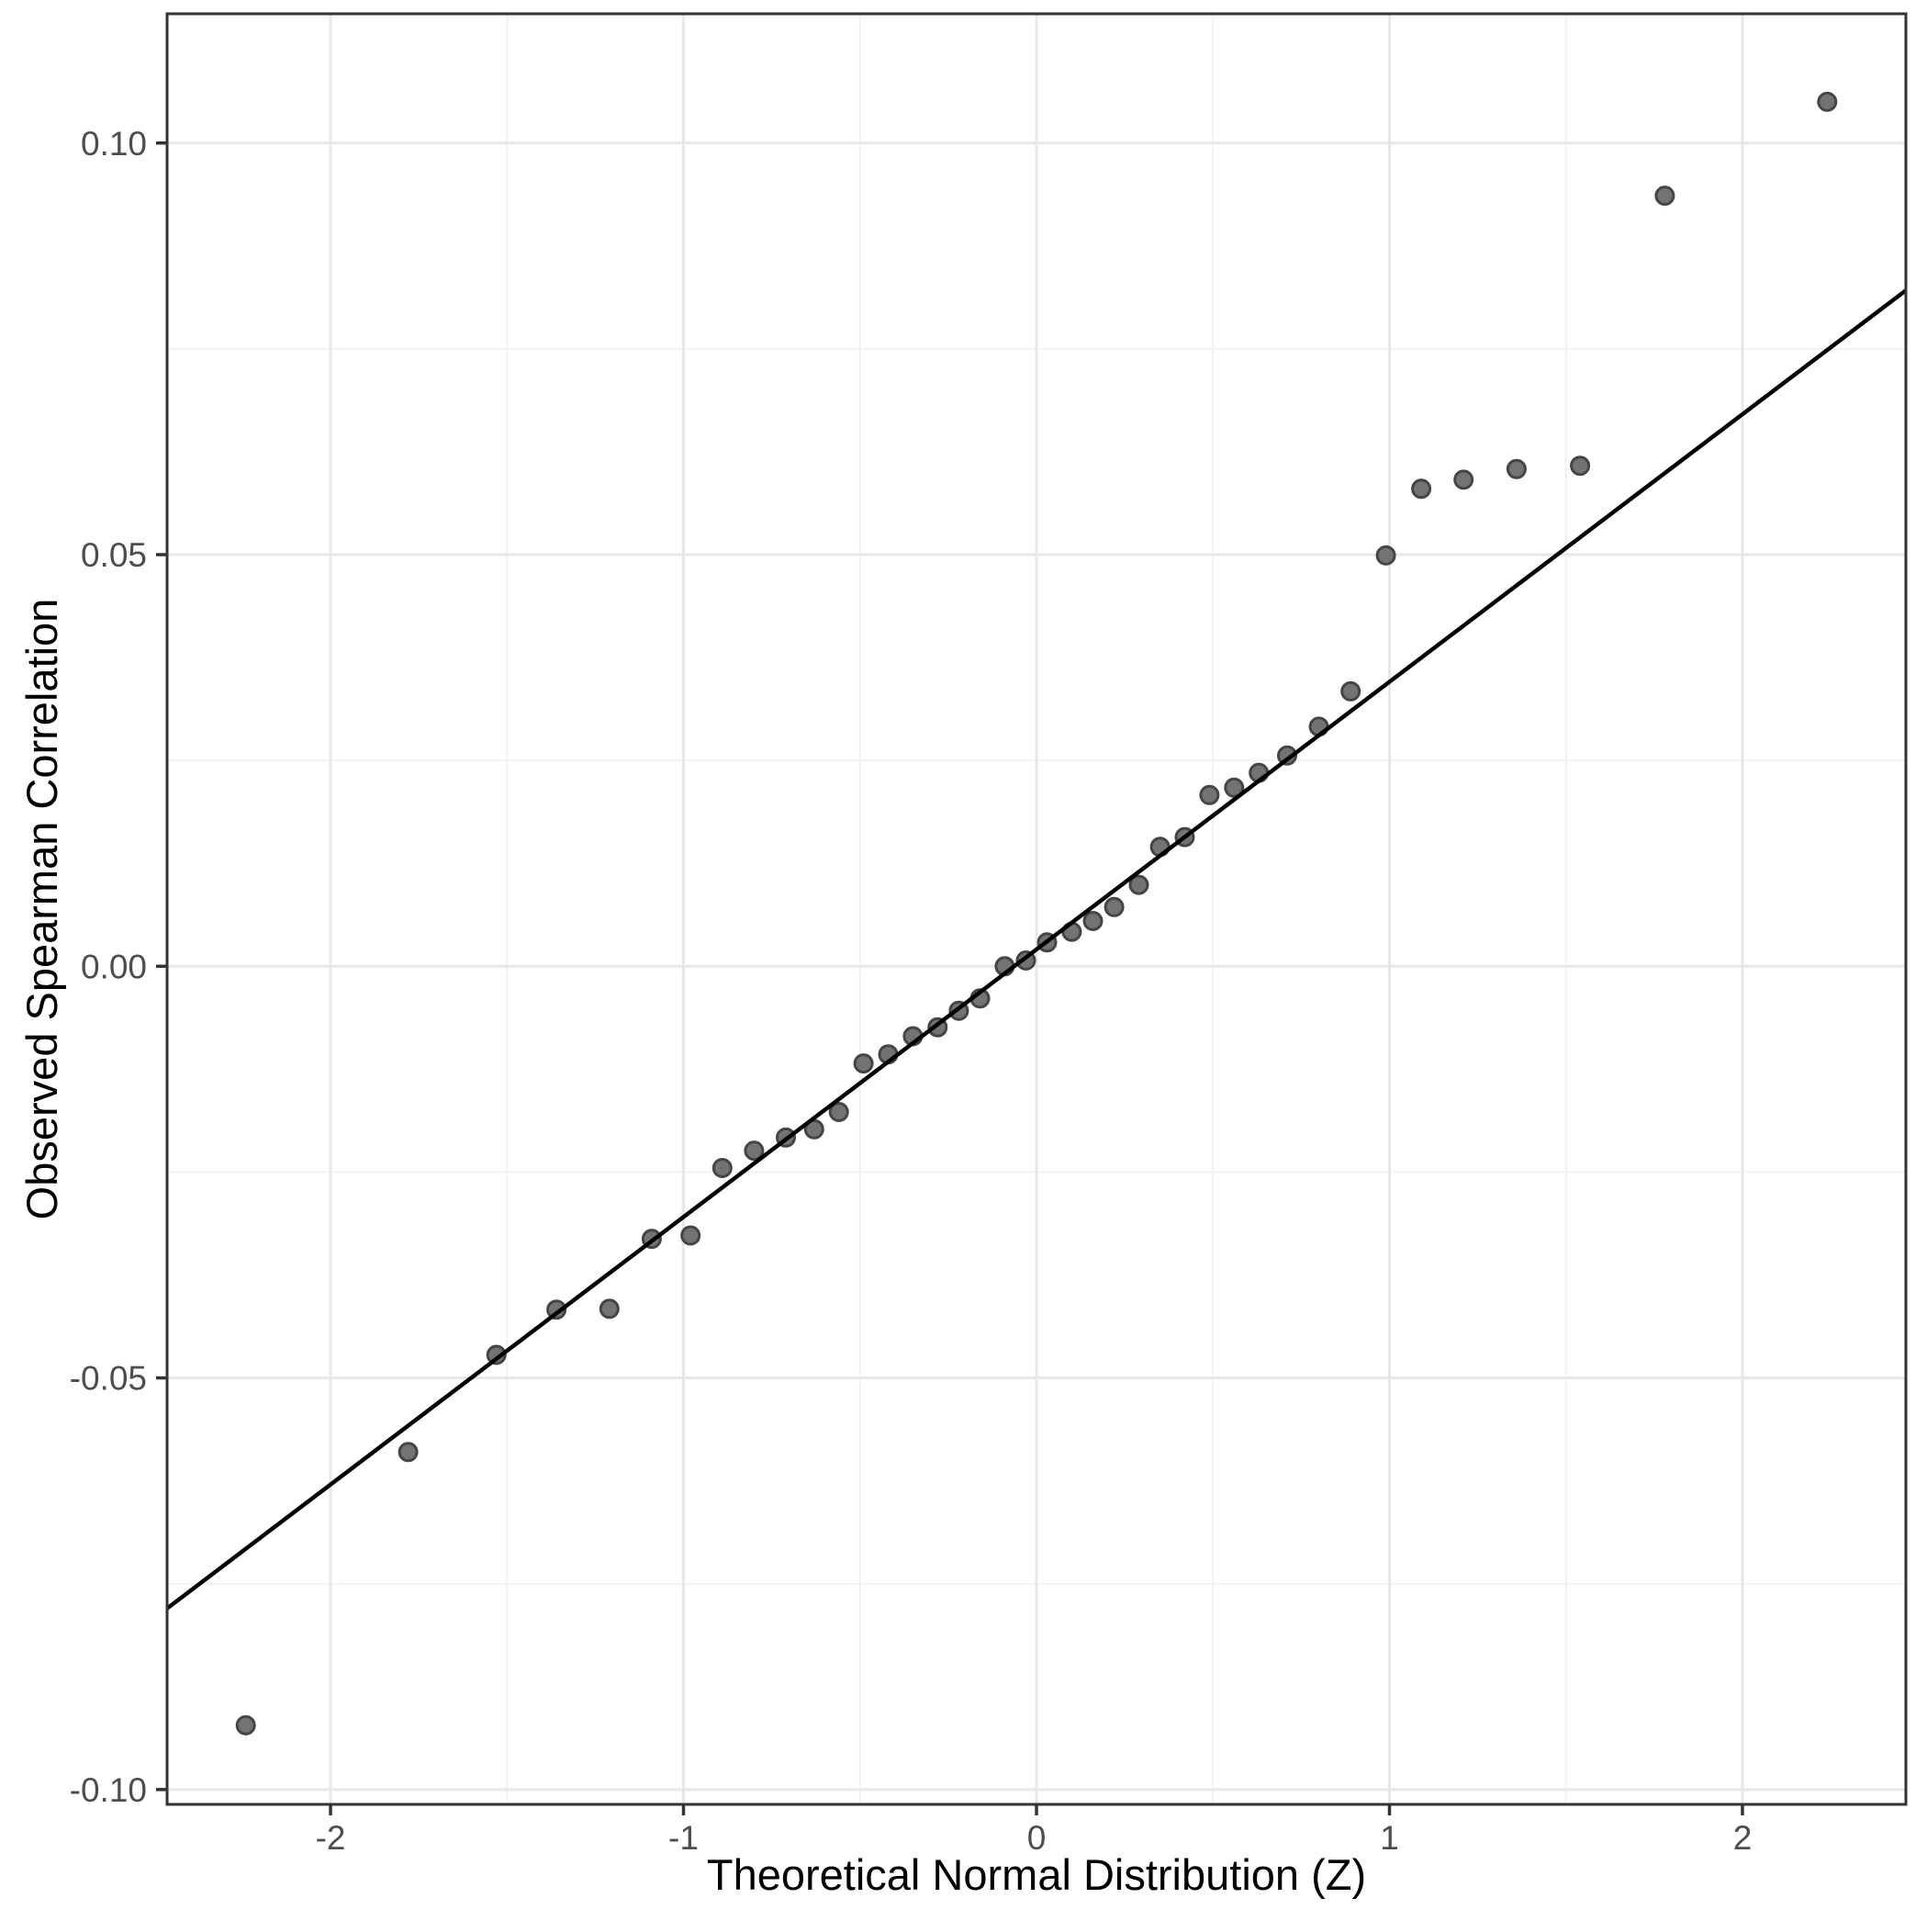  What do you see at coordinates (114, 144) in the screenshot?
I see `y-tick-label: 0.10` at bounding box center [114, 144].